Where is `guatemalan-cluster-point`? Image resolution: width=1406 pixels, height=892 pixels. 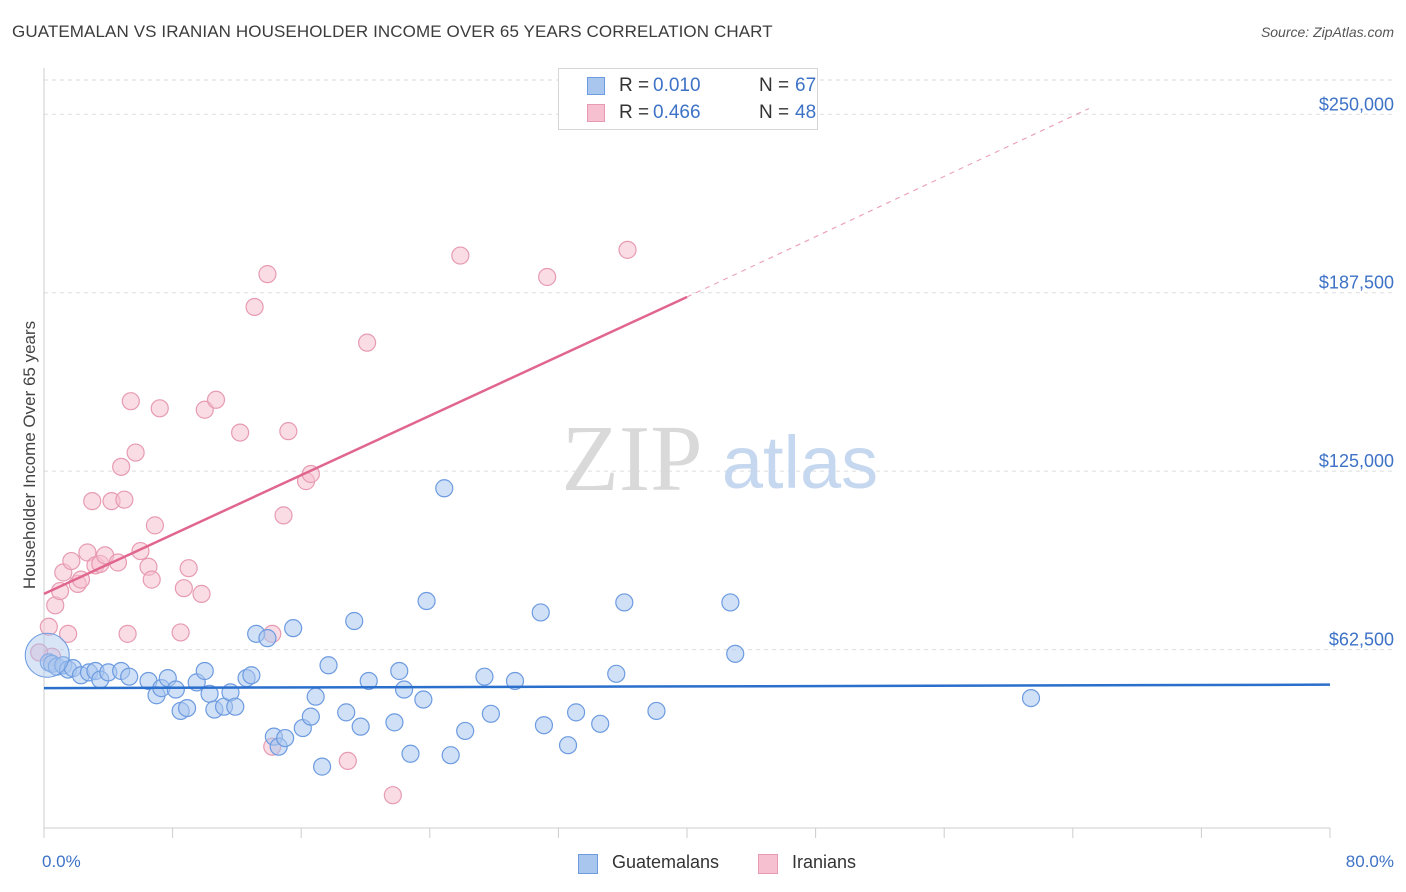
guatemalan-cluster-point is located at coordinates (47, 655).